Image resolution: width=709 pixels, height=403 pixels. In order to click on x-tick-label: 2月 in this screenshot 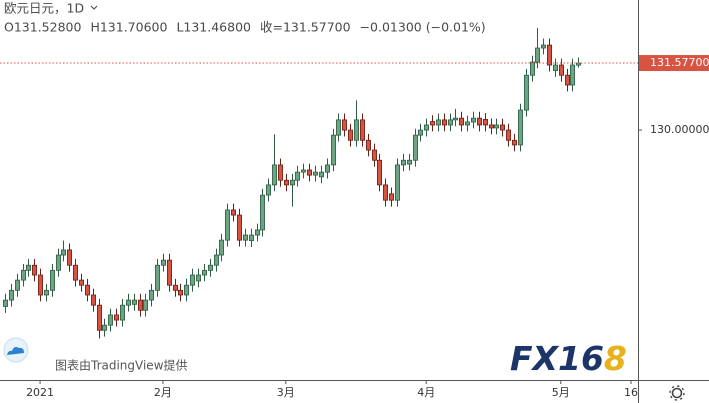, I will do `click(163, 392)`.